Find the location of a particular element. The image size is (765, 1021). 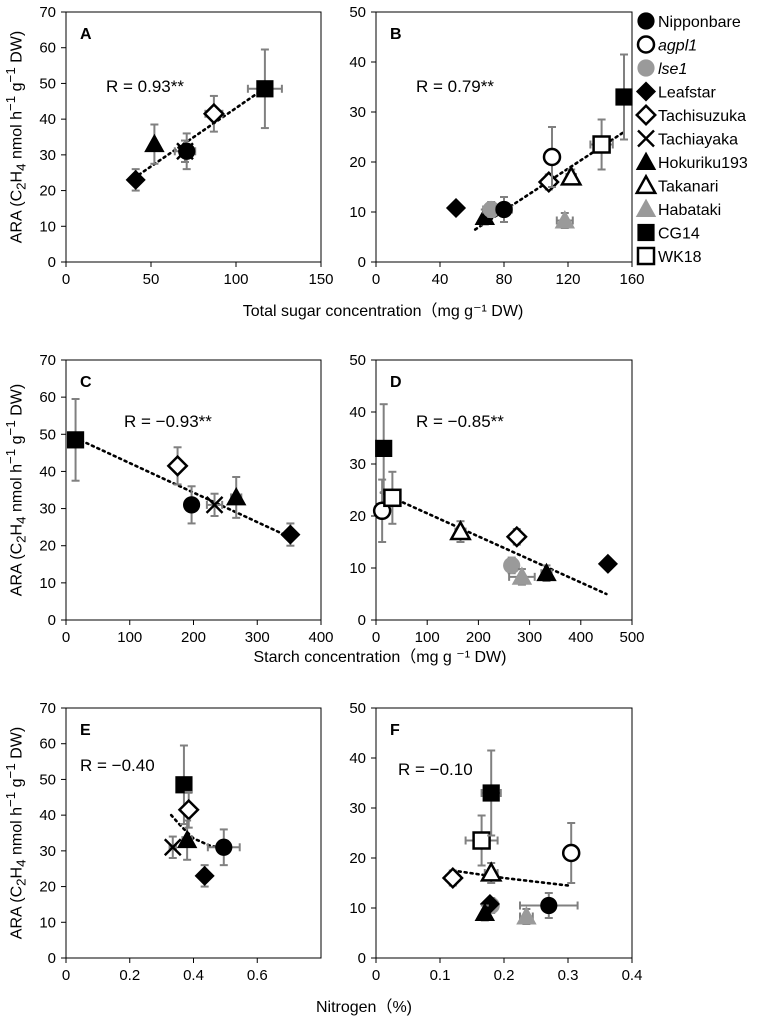

legend-item: CG14 is located at coordinates (668, 233).